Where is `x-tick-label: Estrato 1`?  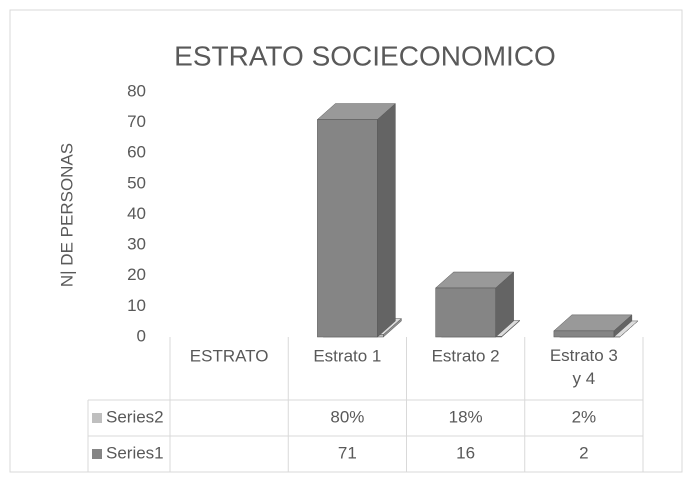
x-tick-label: Estrato 1 is located at coordinates (347, 355).